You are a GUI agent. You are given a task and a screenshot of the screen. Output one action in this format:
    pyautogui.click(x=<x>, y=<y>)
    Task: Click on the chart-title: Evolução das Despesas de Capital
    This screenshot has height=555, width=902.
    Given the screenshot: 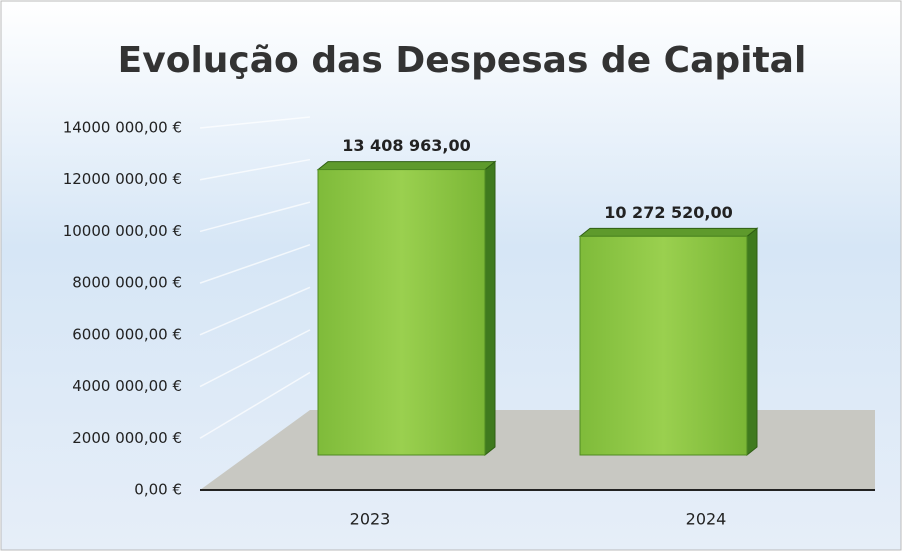 What is the action you would take?
    pyautogui.click(x=462, y=60)
    